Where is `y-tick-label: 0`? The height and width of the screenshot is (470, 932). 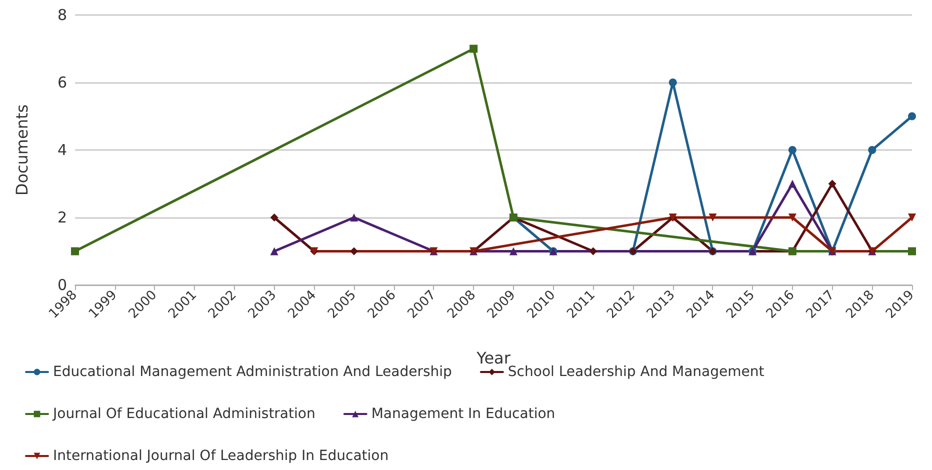
y-tick-label: 0 is located at coordinates (62, 285).